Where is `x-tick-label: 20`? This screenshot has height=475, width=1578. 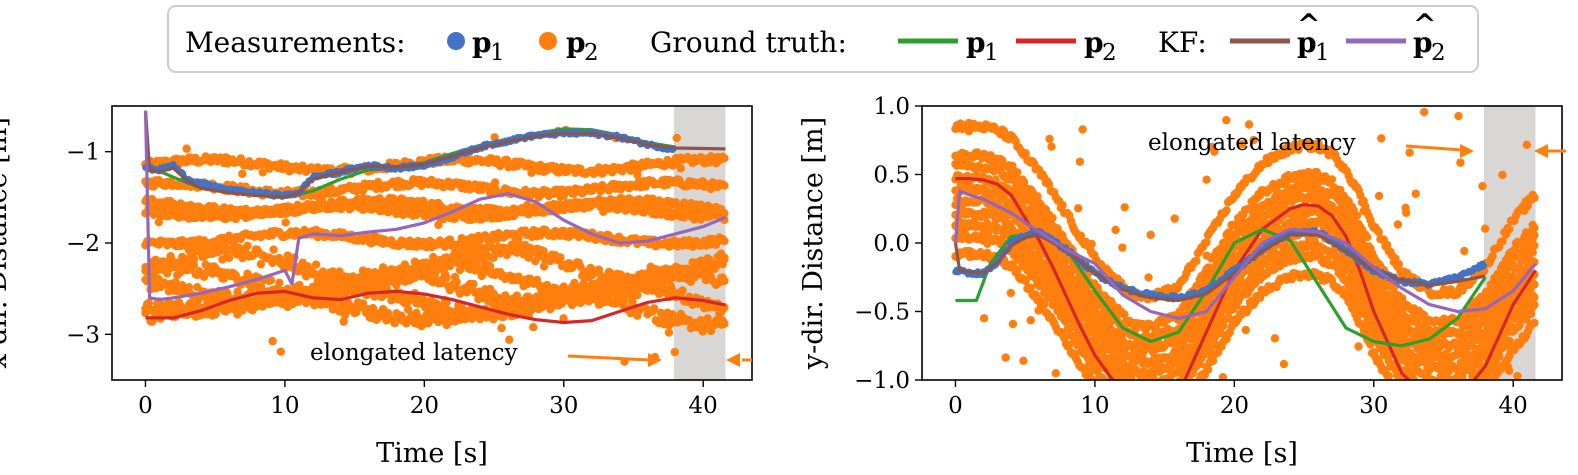 x-tick-label: 20 is located at coordinates (424, 406).